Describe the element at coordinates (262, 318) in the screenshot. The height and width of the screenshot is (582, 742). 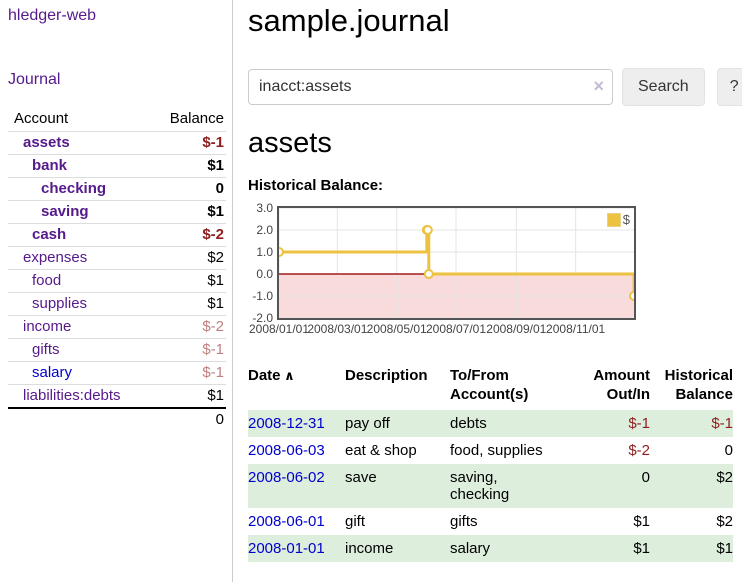
I see `y-tick-label: -2.0` at that location.